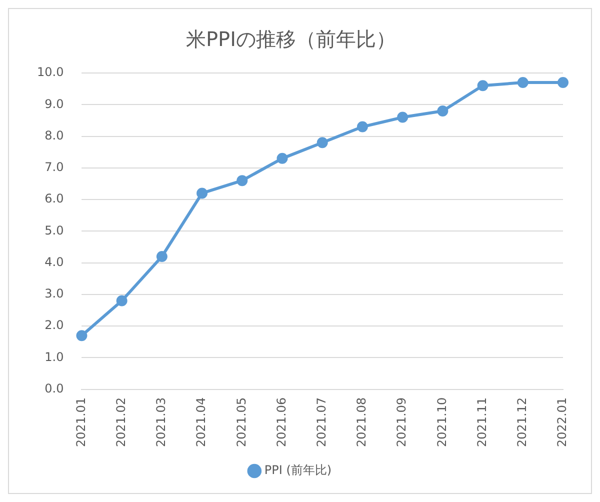 The image size is (600, 502). What do you see at coordinates (54, 357) in the screenshot?
I see `y-tick-label: 1.0` at bounding box center [54, 357].